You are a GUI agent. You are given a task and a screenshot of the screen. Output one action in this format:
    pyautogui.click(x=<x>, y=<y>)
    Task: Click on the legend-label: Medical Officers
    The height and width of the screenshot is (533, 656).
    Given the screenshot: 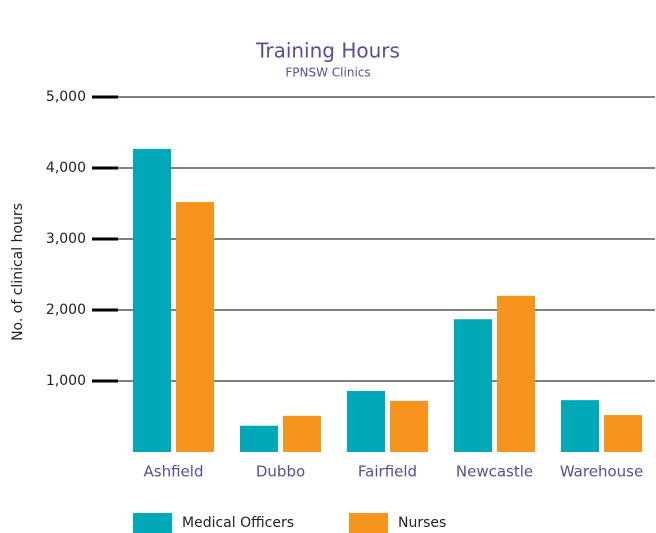 What is the action you would take?
    pyautogui.click(x=238, y=523)
    